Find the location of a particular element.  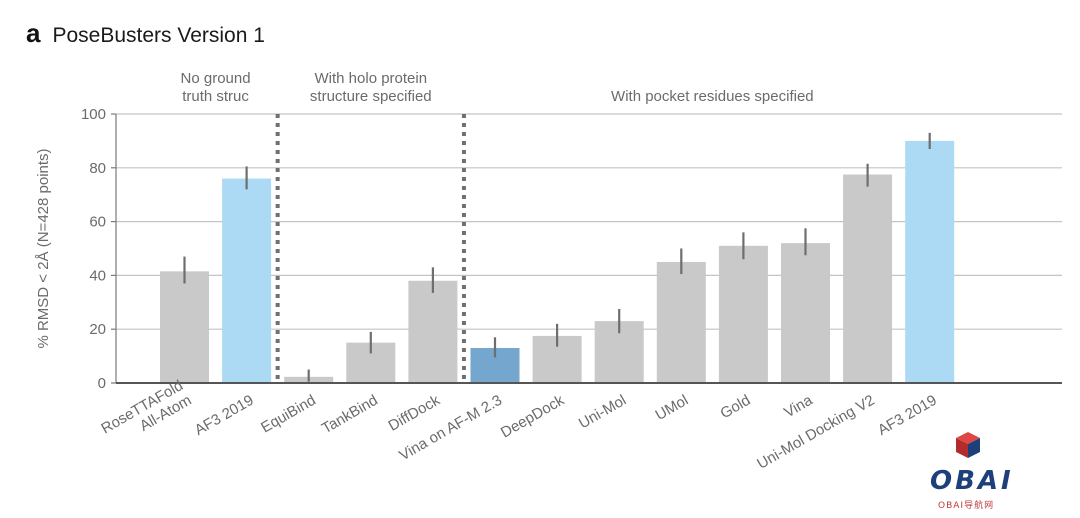

y-tick-label: 60 is located at coordinates (97, 222).